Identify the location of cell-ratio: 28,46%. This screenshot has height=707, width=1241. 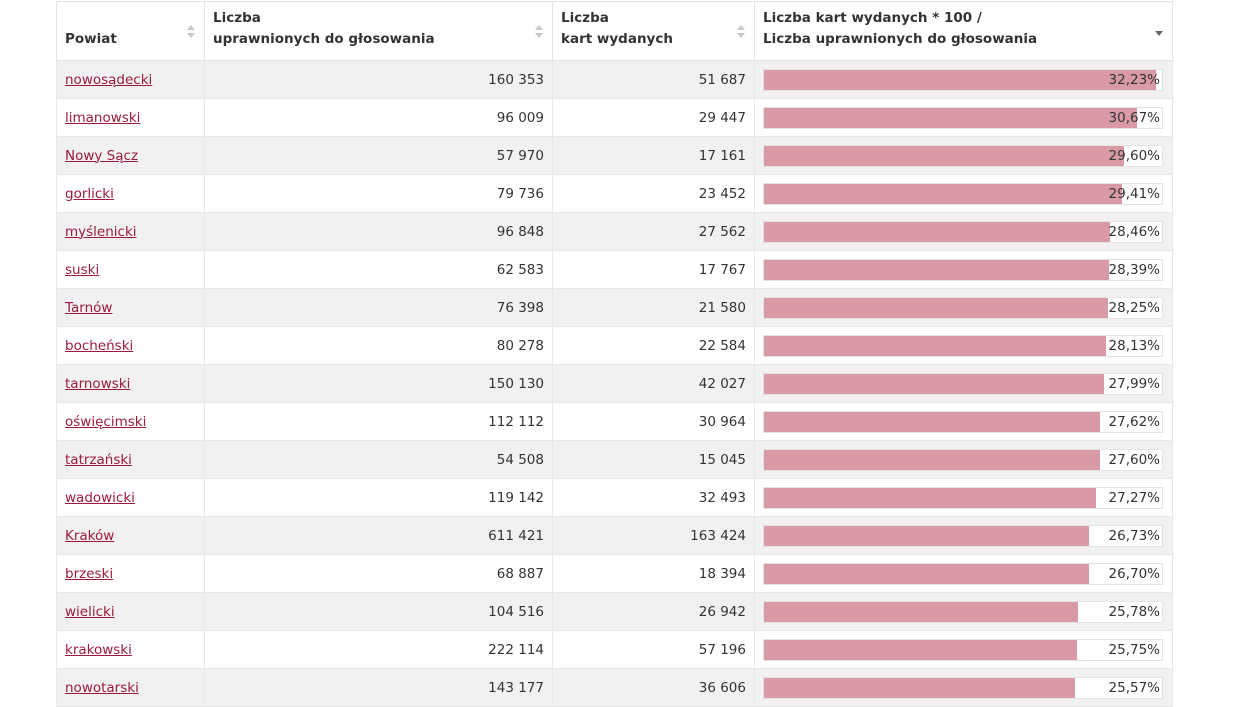
(963, 231).